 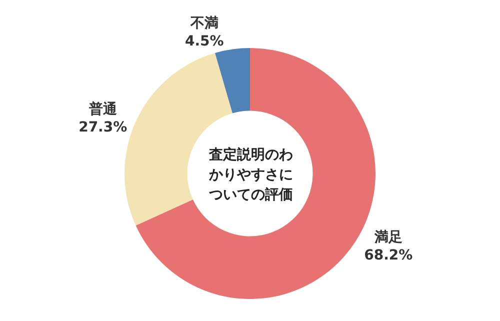 I want to click on slice-label: 不満, so click(x=203, y=23).